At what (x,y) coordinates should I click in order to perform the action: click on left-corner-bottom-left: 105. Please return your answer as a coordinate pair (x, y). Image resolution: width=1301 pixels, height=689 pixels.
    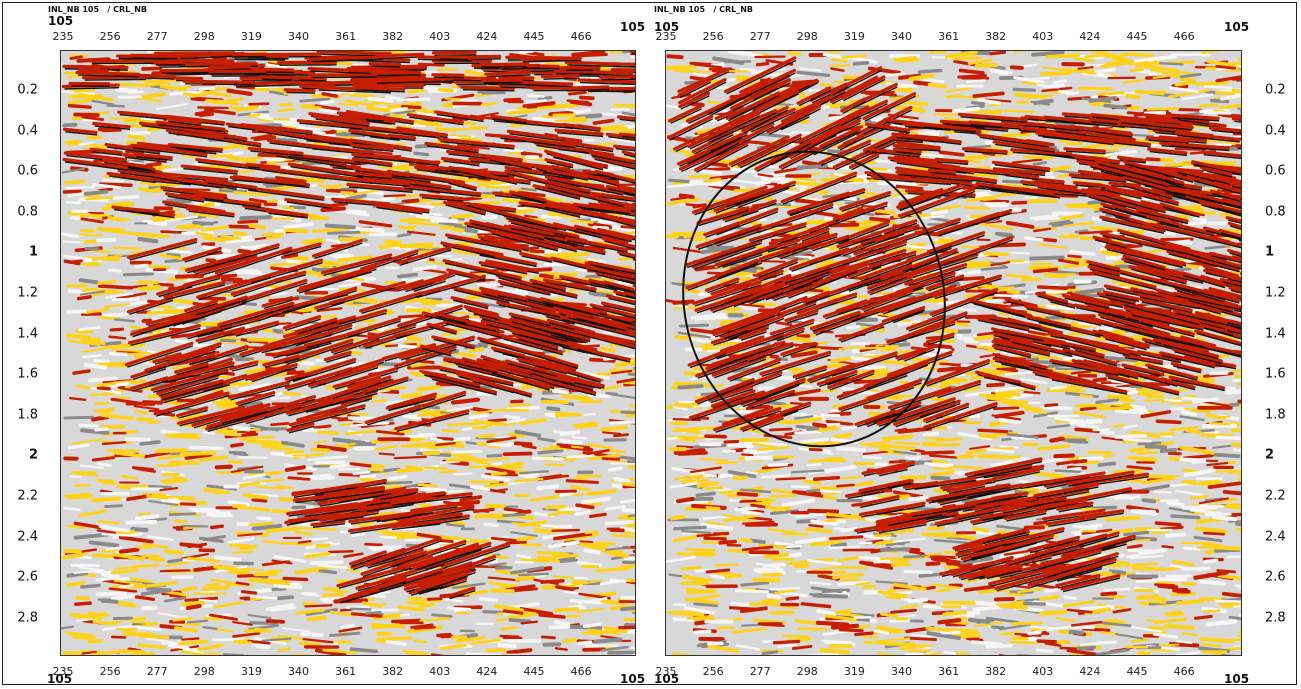
    Looking at the image, I should click on (60, 679).